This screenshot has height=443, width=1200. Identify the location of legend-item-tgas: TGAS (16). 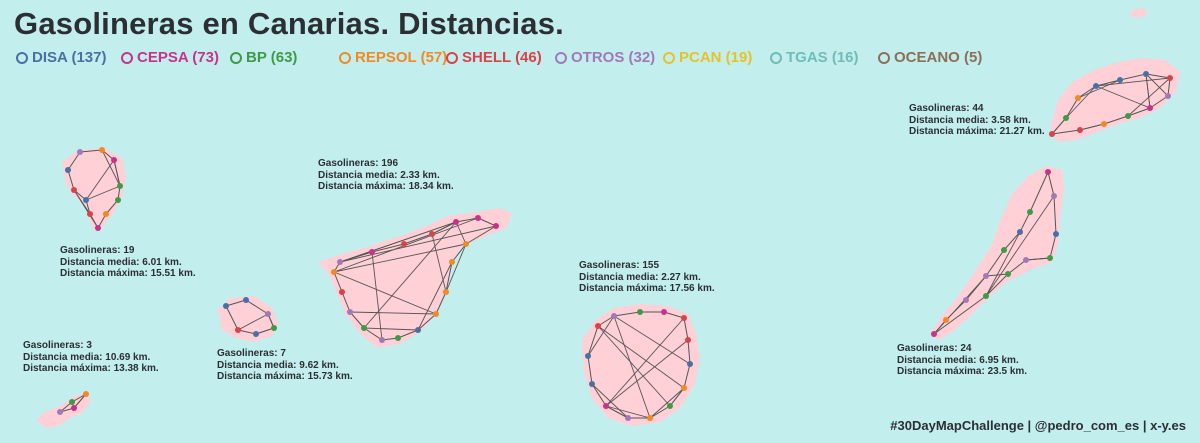
(814, 57).